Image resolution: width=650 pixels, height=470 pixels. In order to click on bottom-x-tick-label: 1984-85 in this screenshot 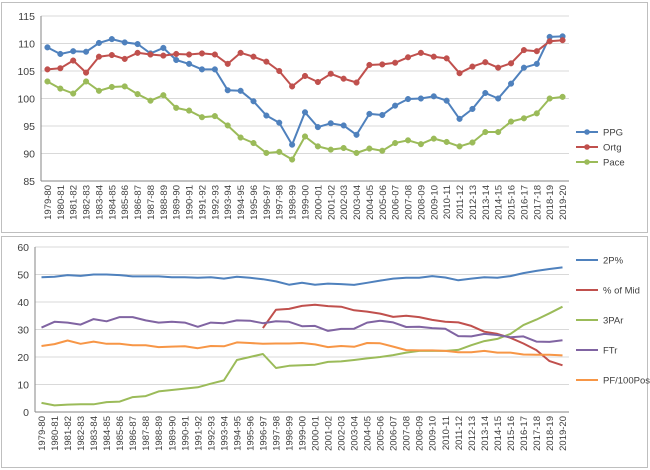, I will do `click(107, 433)`.